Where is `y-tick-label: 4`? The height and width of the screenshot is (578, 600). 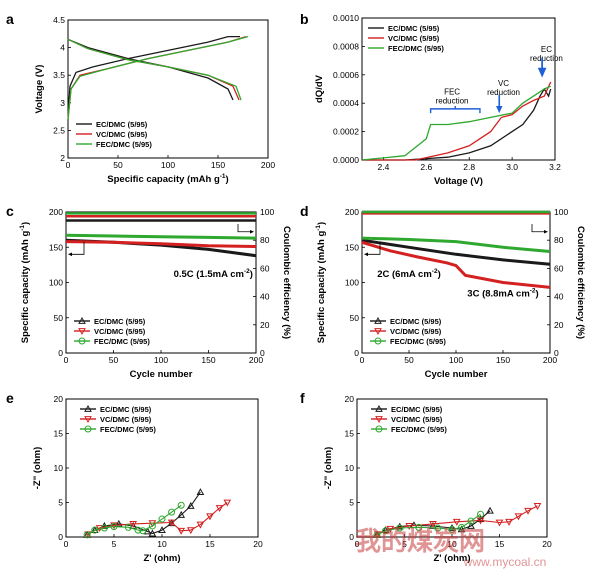 y-tick-label: 4 is located at coordinates (62, 48).